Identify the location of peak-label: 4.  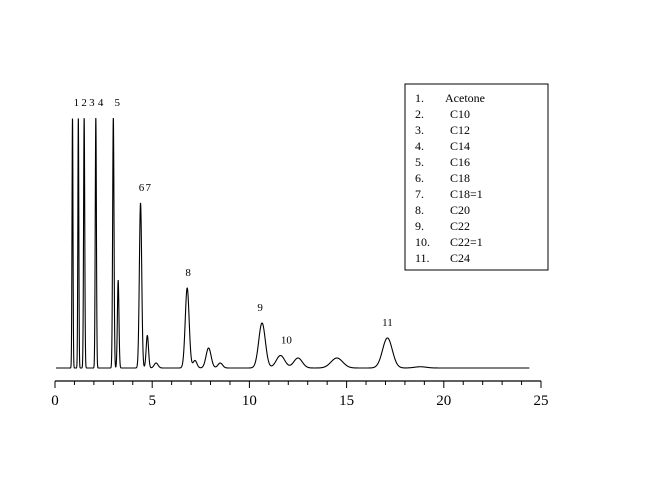
(101, 103).